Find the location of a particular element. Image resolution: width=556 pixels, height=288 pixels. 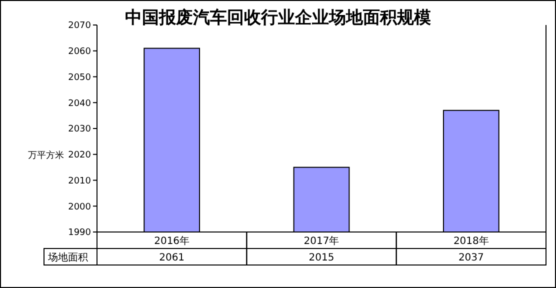

y-tick-label: 2020 is located at coordinates (80, 155).